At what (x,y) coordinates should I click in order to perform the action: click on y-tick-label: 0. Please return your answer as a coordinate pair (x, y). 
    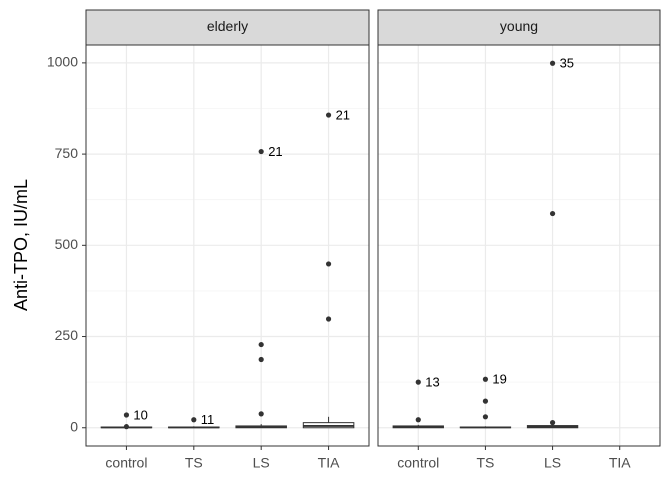
    Looking at the image, I should click on (74, 426).